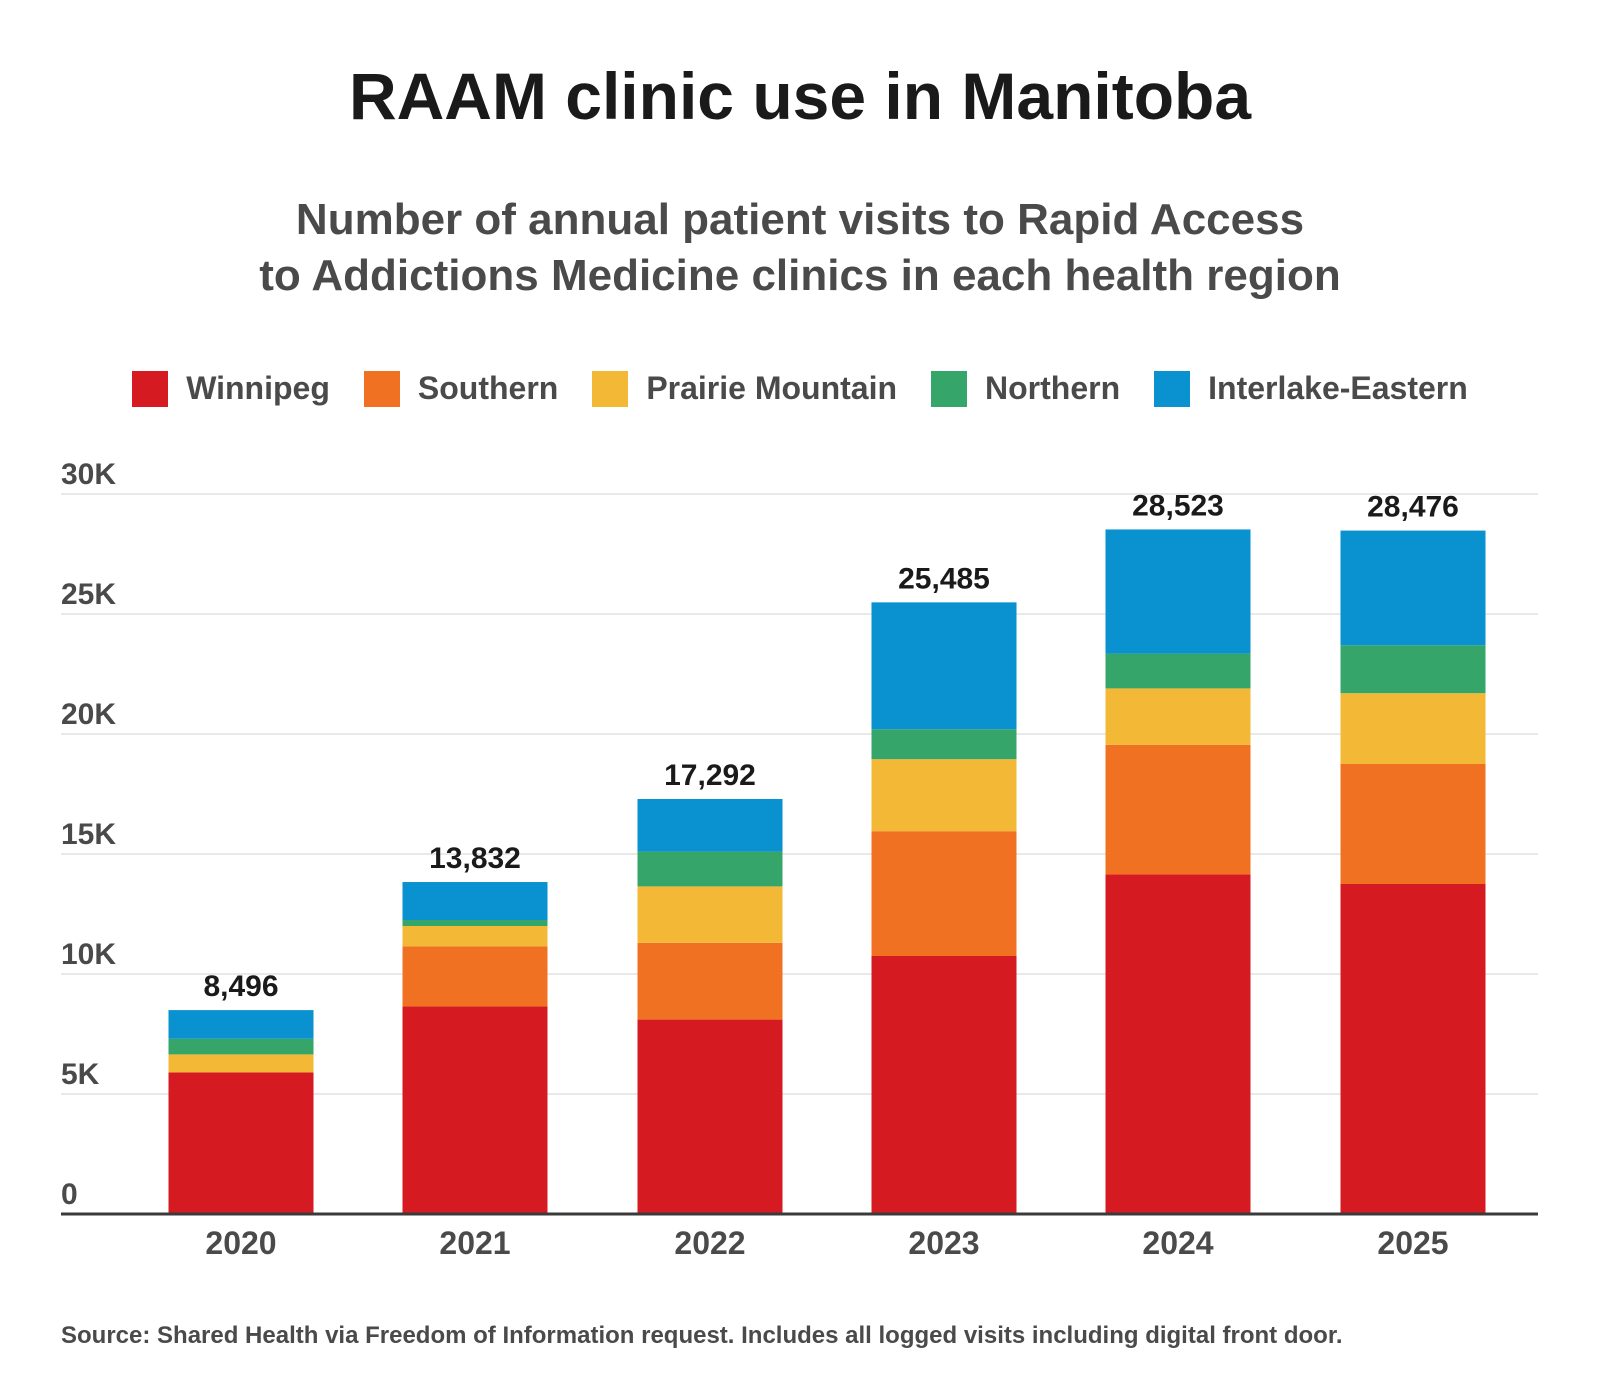 The height and width of the screenshot is (1400, 1600). I want to click on bar-segment-2023-northern, so click(944, 744).